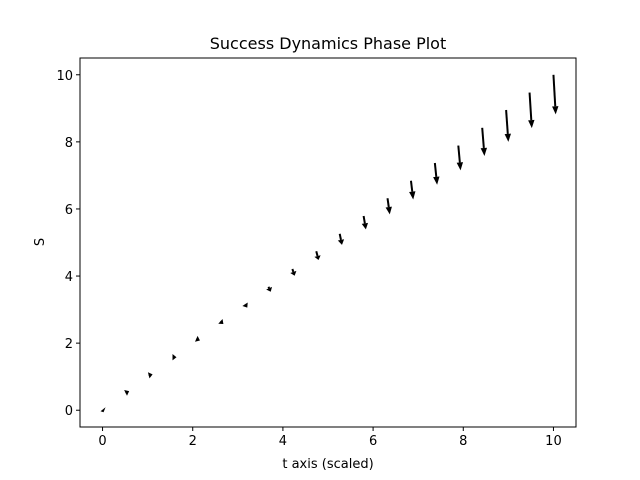 This screenshot has width=640, height=480. Describe the element at coordinates (328, 43) in the screenshot. I see `chart-title: Success Dynamics Phase Plot` at that location.